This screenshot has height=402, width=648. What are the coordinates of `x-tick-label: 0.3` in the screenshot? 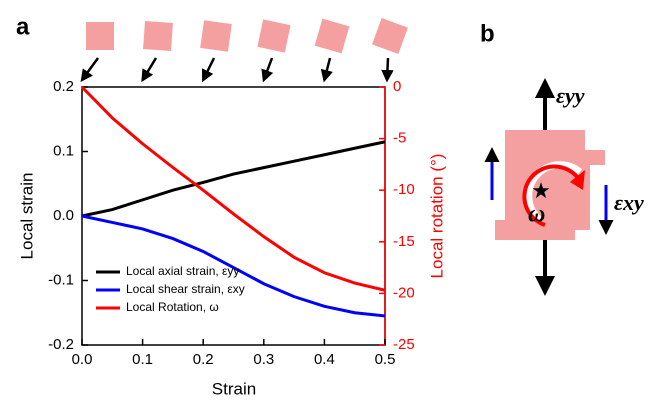 It's located at (263, 359).